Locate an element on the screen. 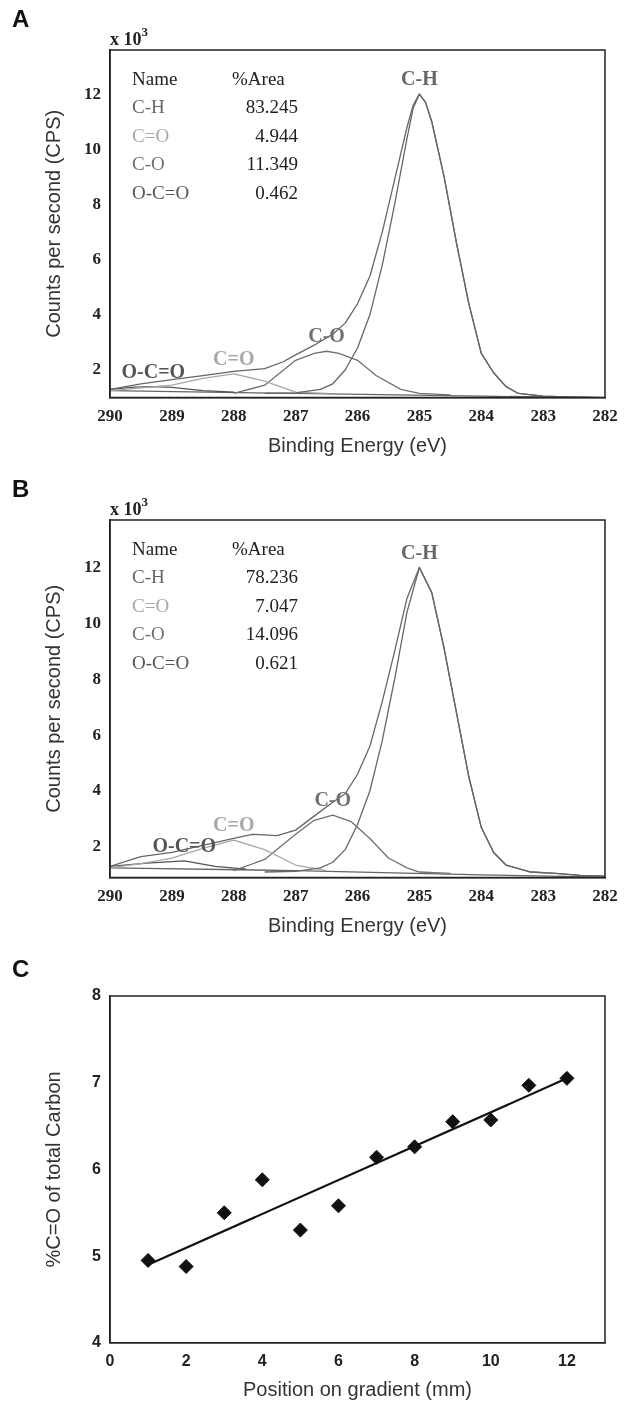 The width and height of the screenshot is (631, 1414). series-label: O-C=O is located at coordinates (153, 370).